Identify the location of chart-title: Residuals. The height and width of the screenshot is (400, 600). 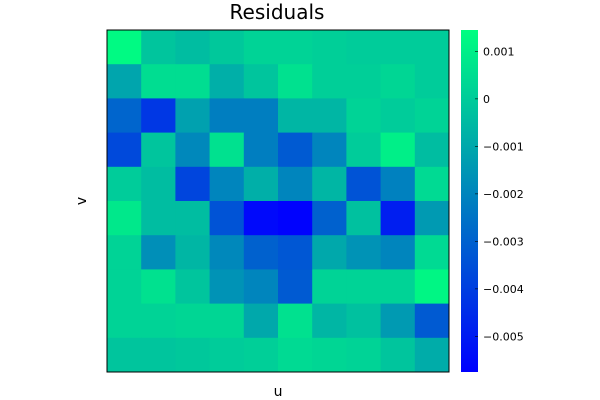
(277, 12).